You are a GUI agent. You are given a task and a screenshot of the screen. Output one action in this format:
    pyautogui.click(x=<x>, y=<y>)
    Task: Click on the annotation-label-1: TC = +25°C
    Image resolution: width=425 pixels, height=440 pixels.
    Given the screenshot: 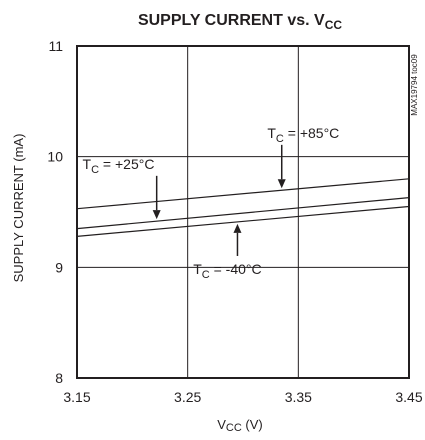 What is the action you would take?
    pyautogui.click(x=119, y=166)
    